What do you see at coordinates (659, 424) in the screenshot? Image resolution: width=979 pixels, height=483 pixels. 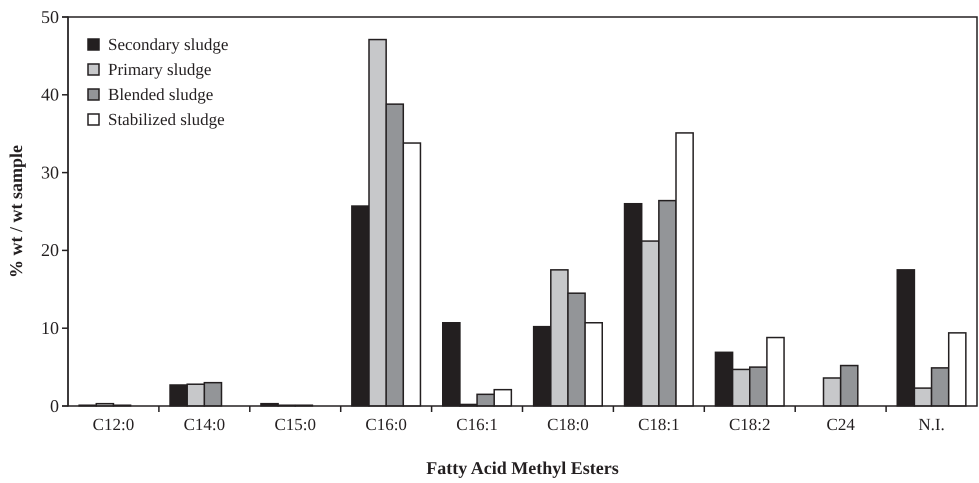 I see `x-tick-label: C18:1` at bounding box center [659, 424].